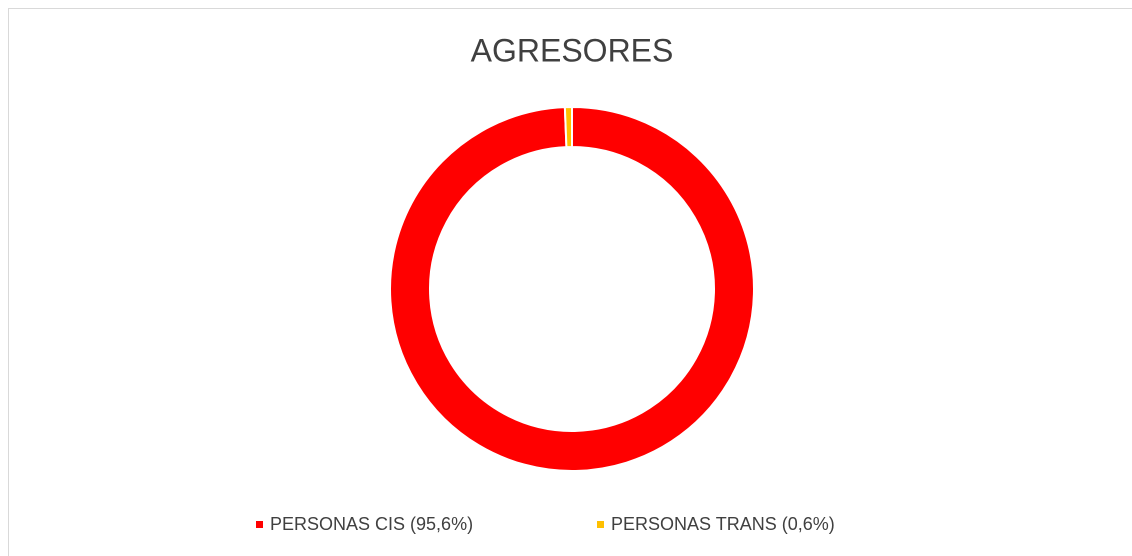  What do you see at coordinates (572, 50) in the screenshot?
I see `chart-title: AGRESORES` at bounding box center [572, 50].